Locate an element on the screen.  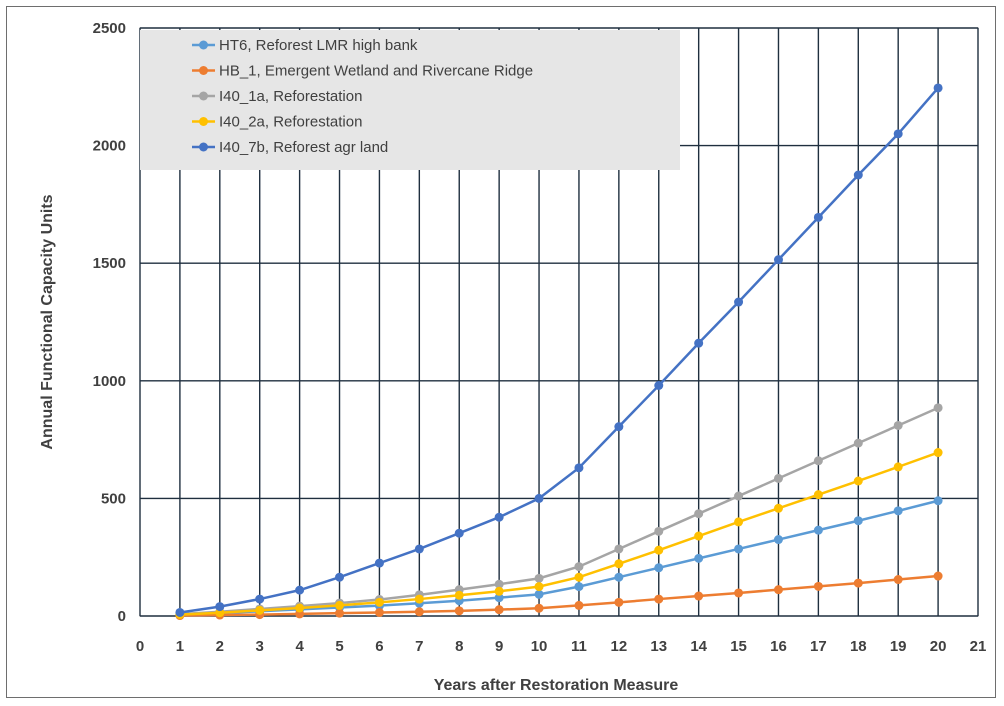
y-tick-label: 1500 is located at coordinates (109, 263).